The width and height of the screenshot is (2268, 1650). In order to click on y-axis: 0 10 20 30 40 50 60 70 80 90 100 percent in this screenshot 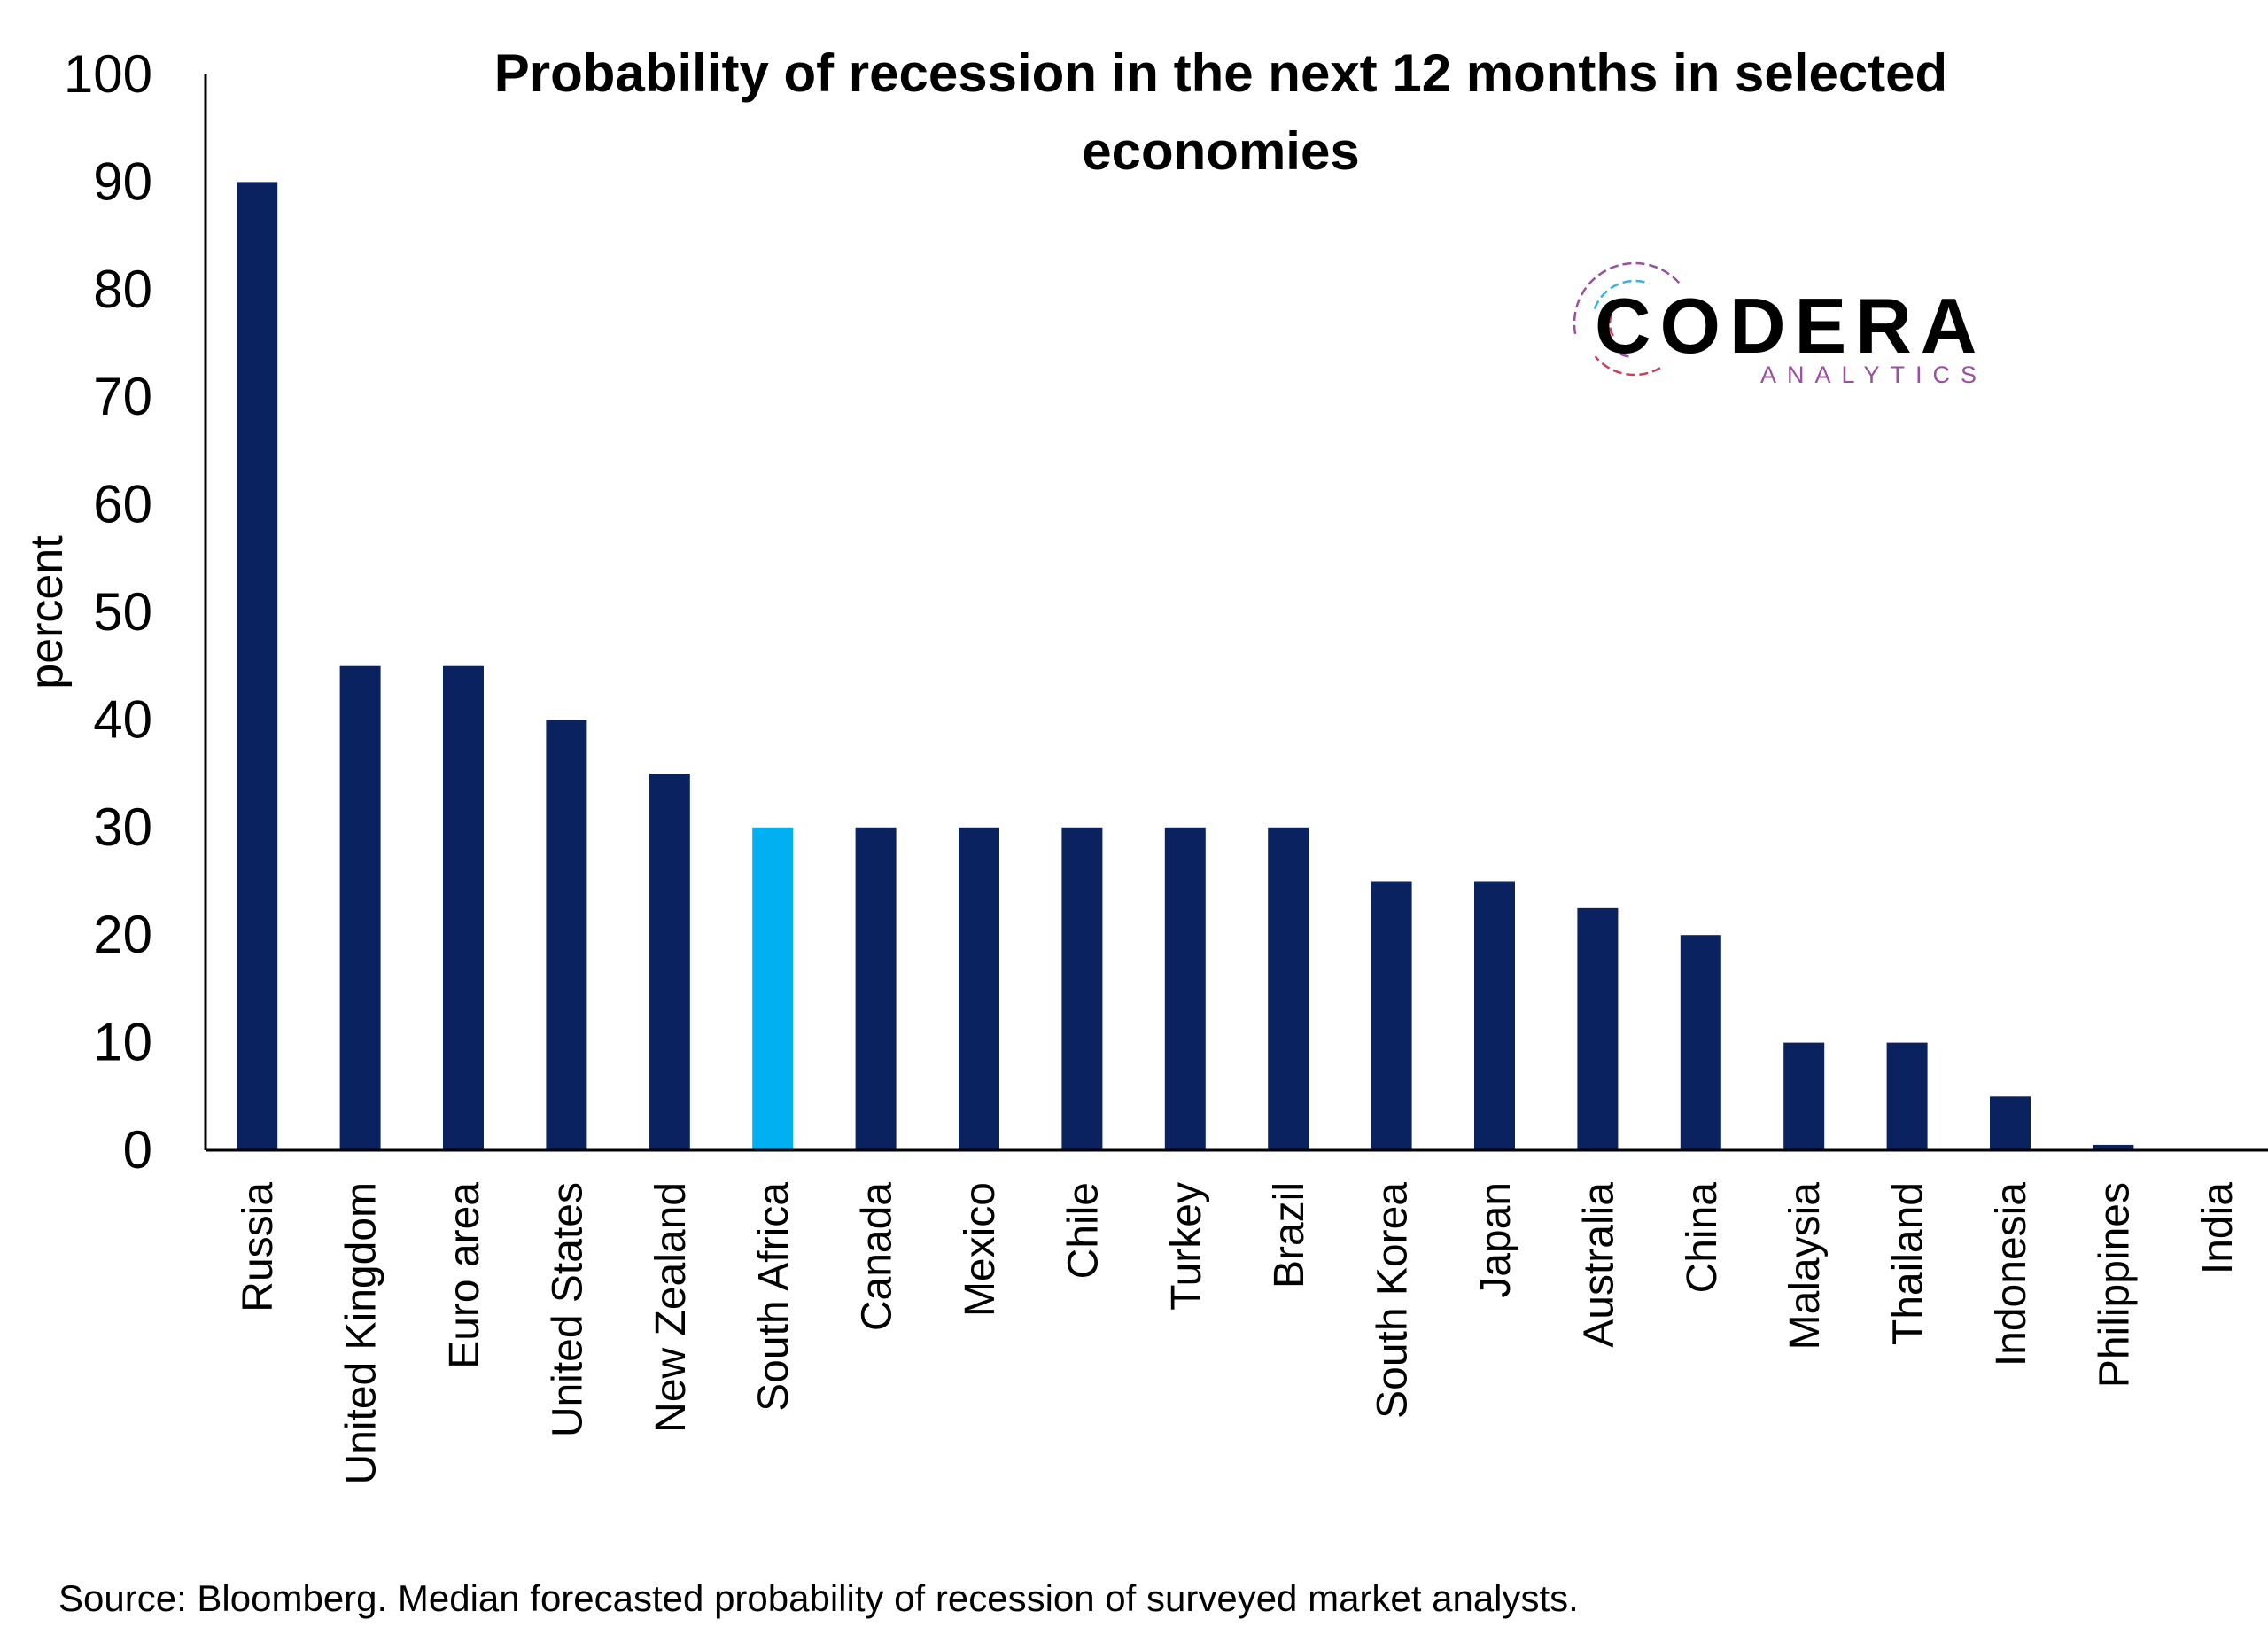, I will do `click(114, 611)`.